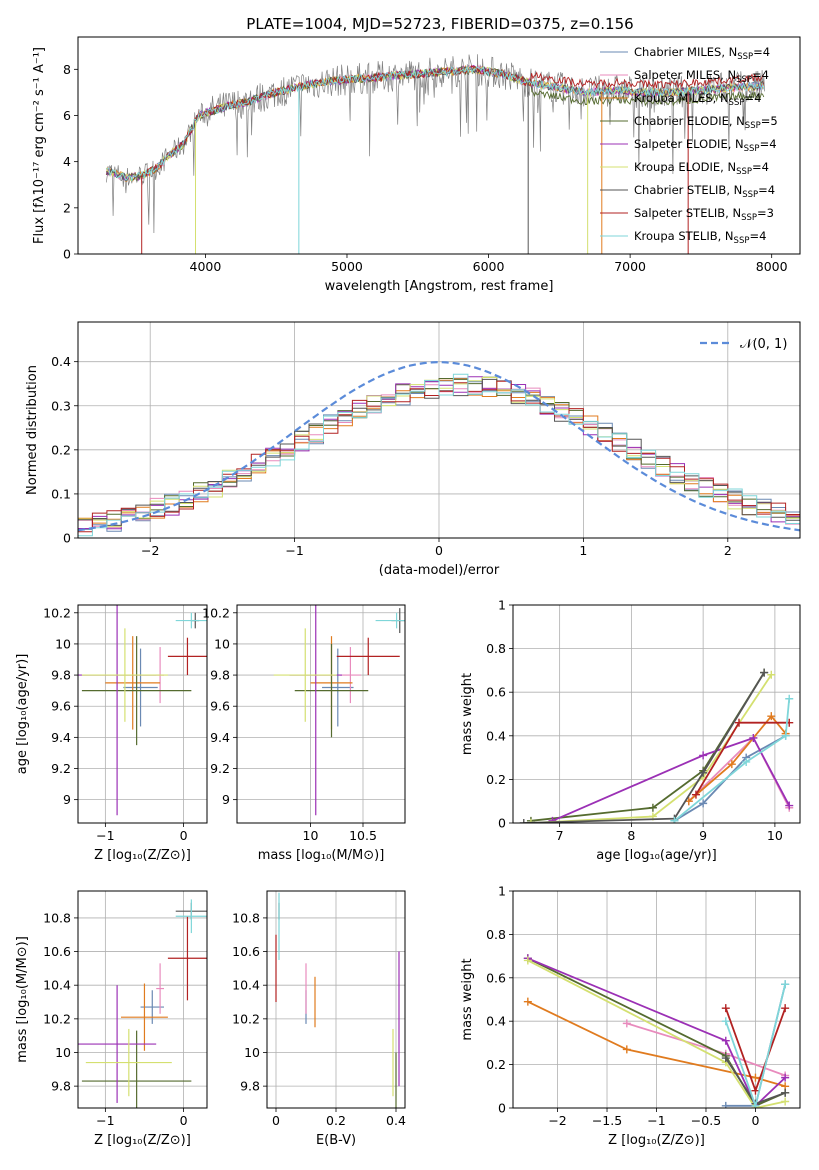 The image size is (819, 1170). What do you see at coordinates (687, 213) in the screenshot?
I see `legend-label-name: Salpeter STELIB, N` at bounding box center [687, 213].